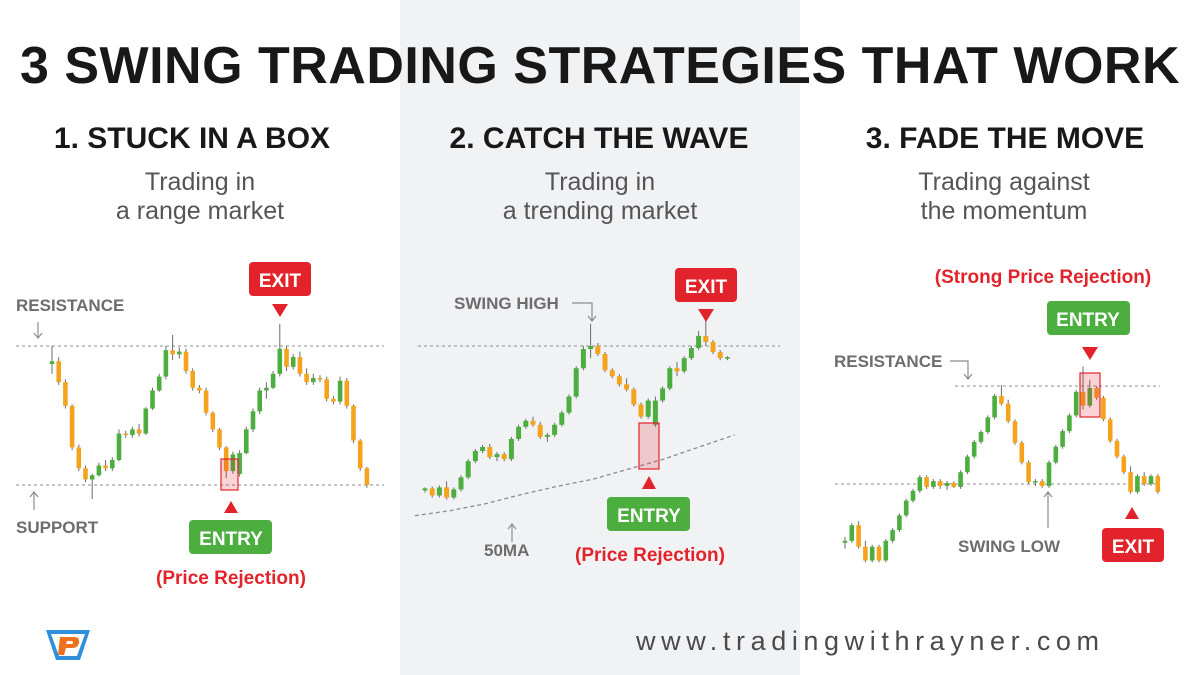 The width and height of the screenshot is (1200, 675). Describe the element at coordinates (229, 474) in the screenshot. I see `chart-1-entry-highlight` at that location.